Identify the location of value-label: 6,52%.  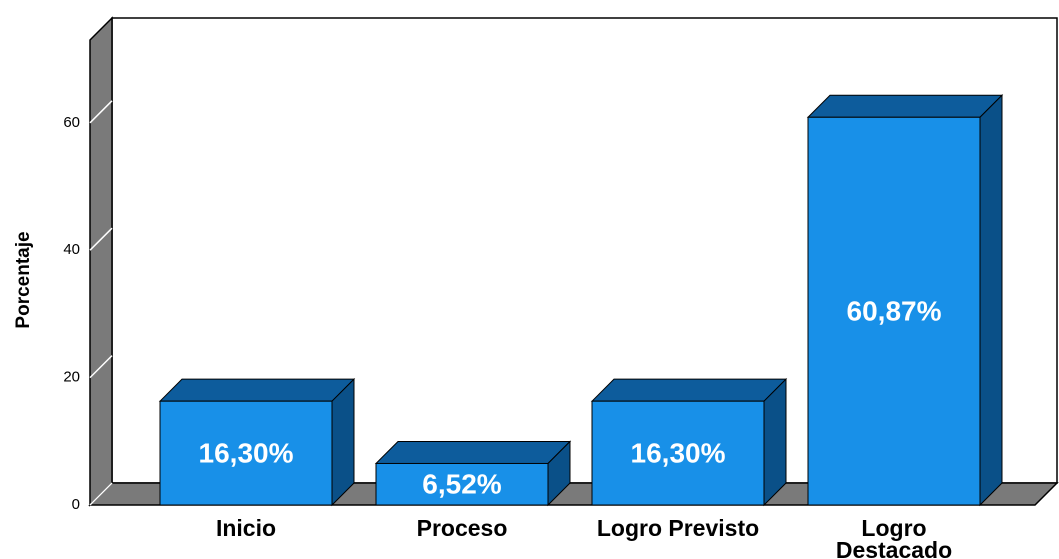
(461, 484).